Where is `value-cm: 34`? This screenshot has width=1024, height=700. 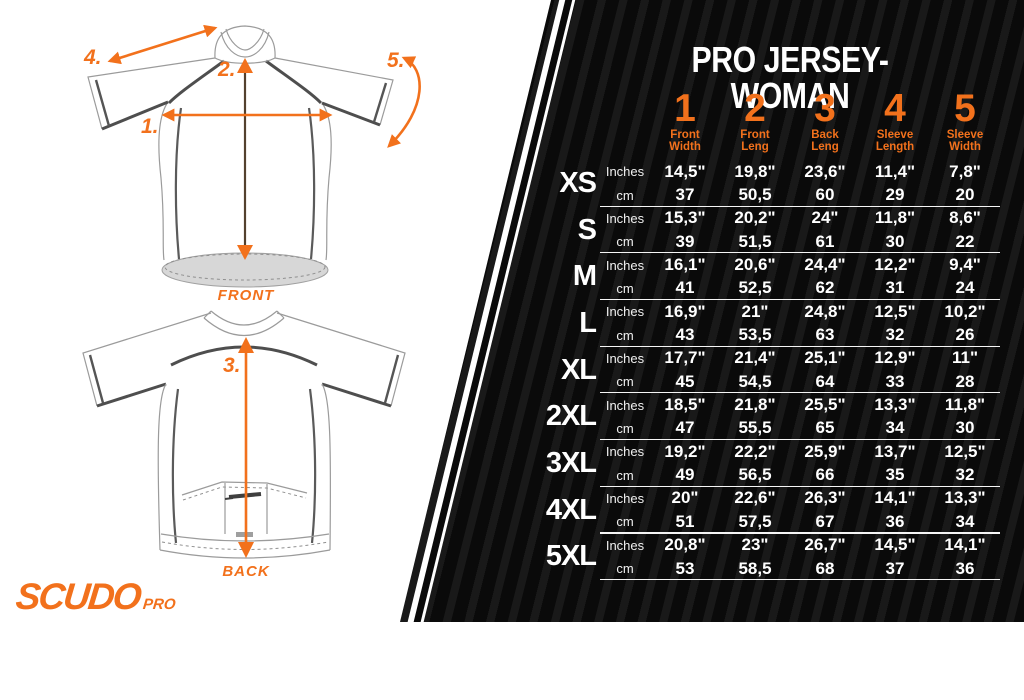 value-cm: 34 is located at coordinates (895, 428).